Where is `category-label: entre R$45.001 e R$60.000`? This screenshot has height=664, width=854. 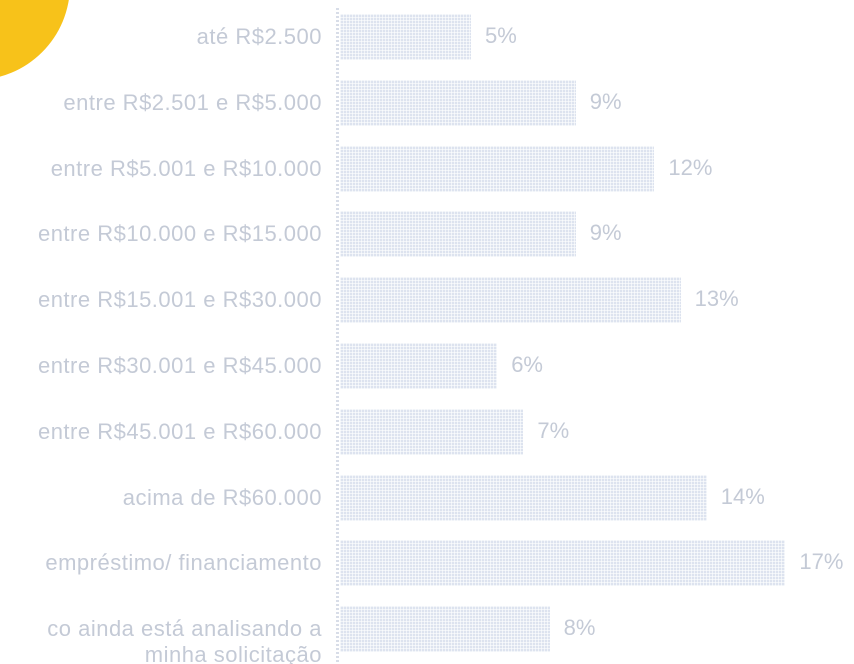
category-label: entre R$45.001 e R$60.000 is located at coordinates (179, 431).